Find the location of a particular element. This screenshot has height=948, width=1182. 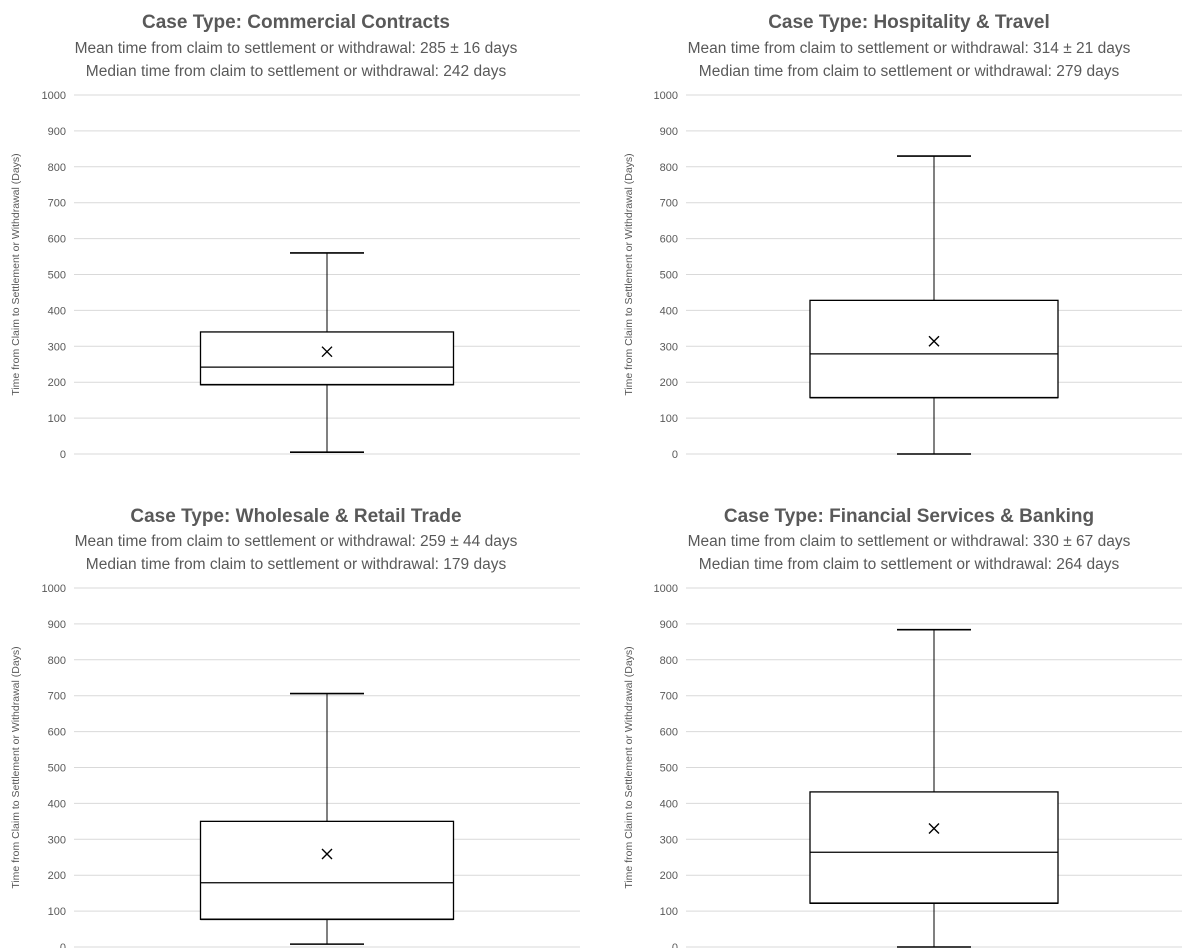

chart-title: Case Type: Wholesale & Retail Trade is located at coordinates (295, 516).